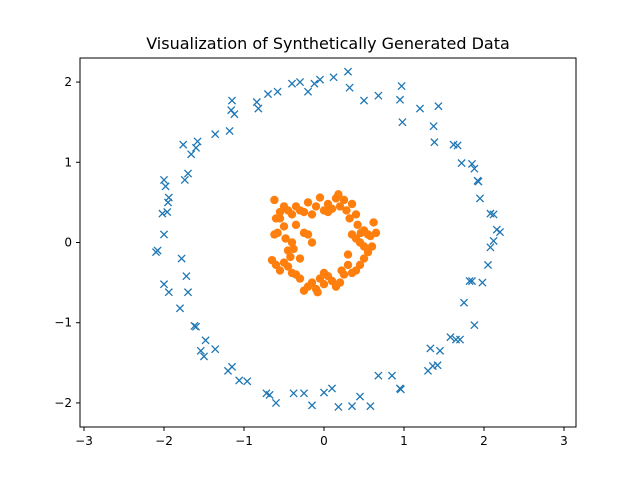 This screenshot has width=640, height=480. Describe the element at coordinates (564, 441) in the screenshot. I see `x-tick-label: 3` at that location.